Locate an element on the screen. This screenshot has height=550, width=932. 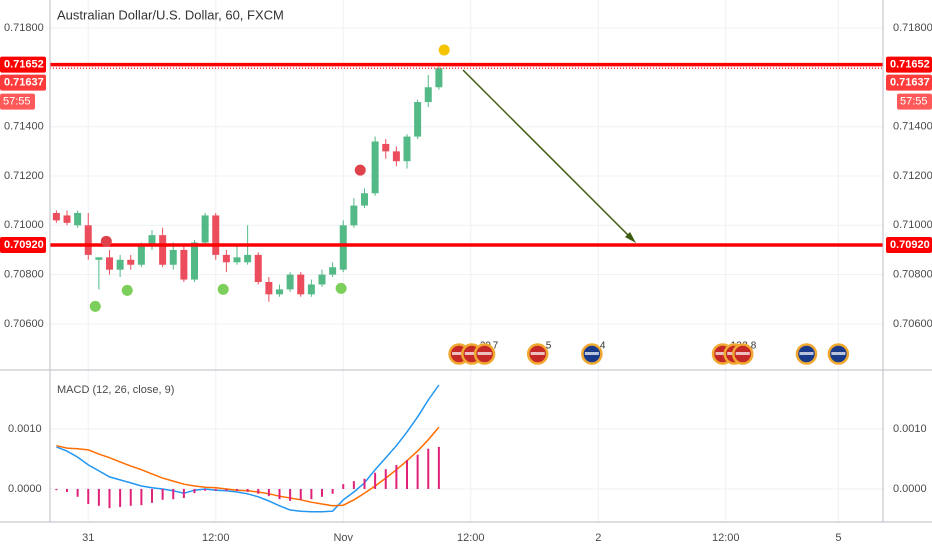
y-tick-label-left: 0.70600 is located at coordinates (24, 324).